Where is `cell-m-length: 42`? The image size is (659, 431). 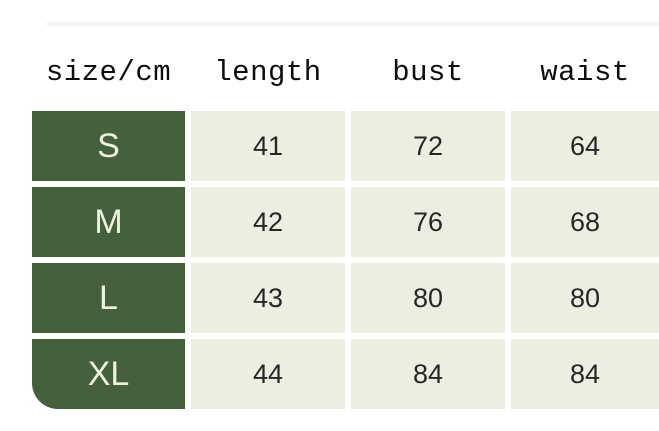 cell-m-length: 42 is located at coordinates (268, 222).